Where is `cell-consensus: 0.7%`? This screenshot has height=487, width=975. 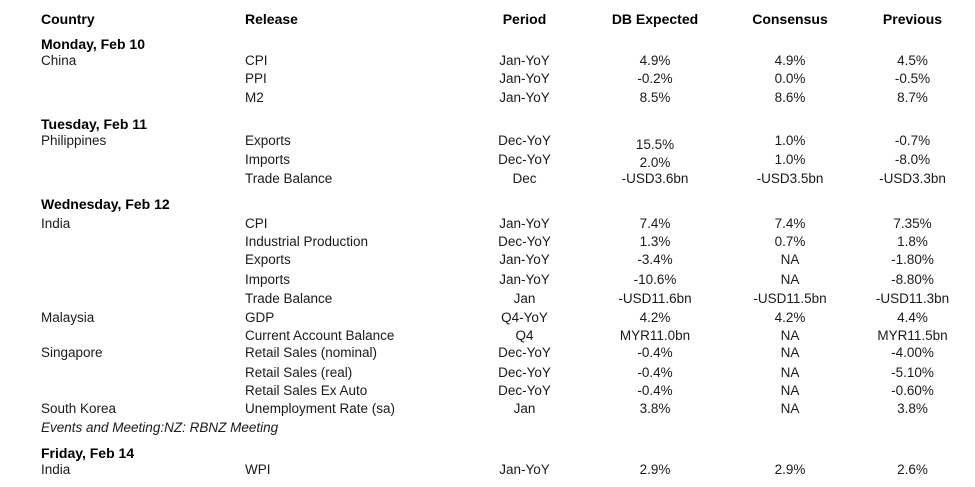 cell-consensus: 0.7% is located at coordinates (790, 241).